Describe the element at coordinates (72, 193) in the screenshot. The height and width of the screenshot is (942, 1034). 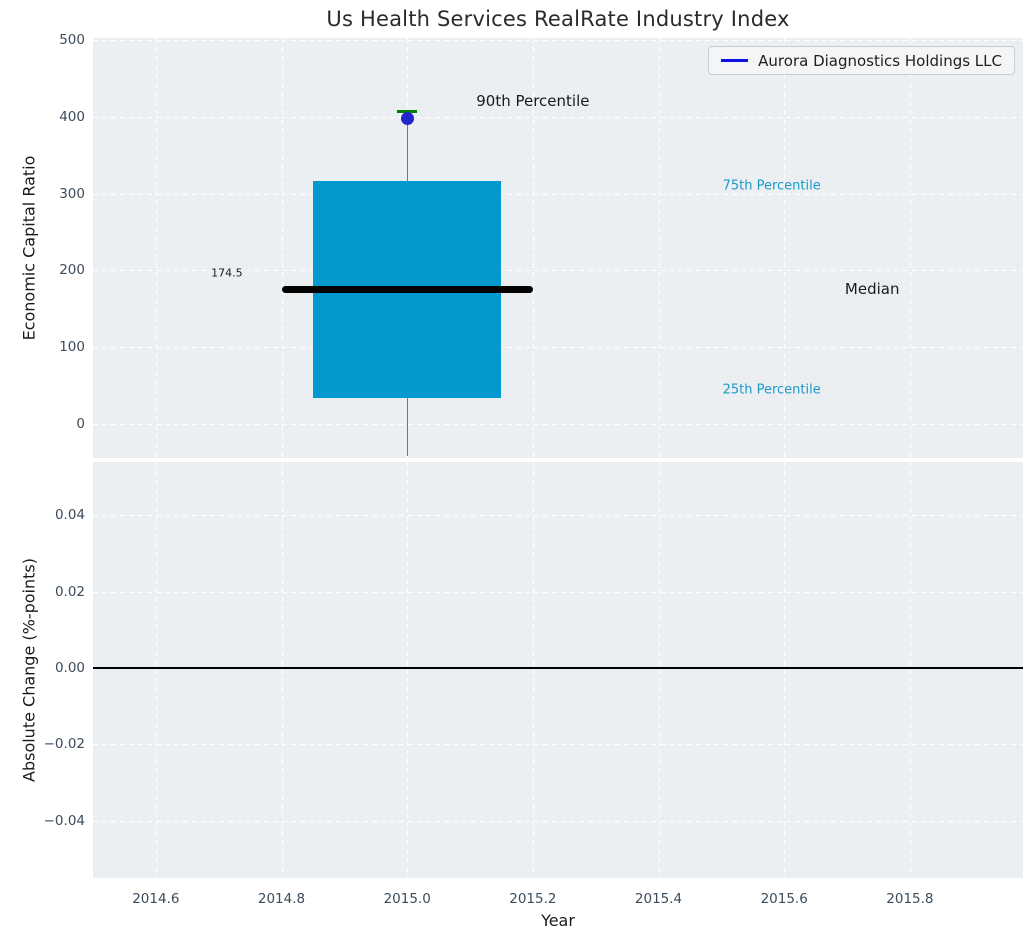
I see `y-tick-label: 300` at that location.